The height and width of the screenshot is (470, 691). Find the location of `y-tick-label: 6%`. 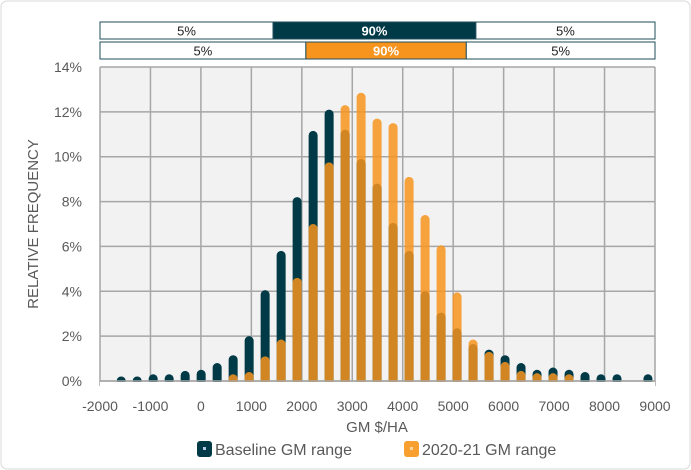

y-tick-label: 6% is located at coordinates (72, 246).